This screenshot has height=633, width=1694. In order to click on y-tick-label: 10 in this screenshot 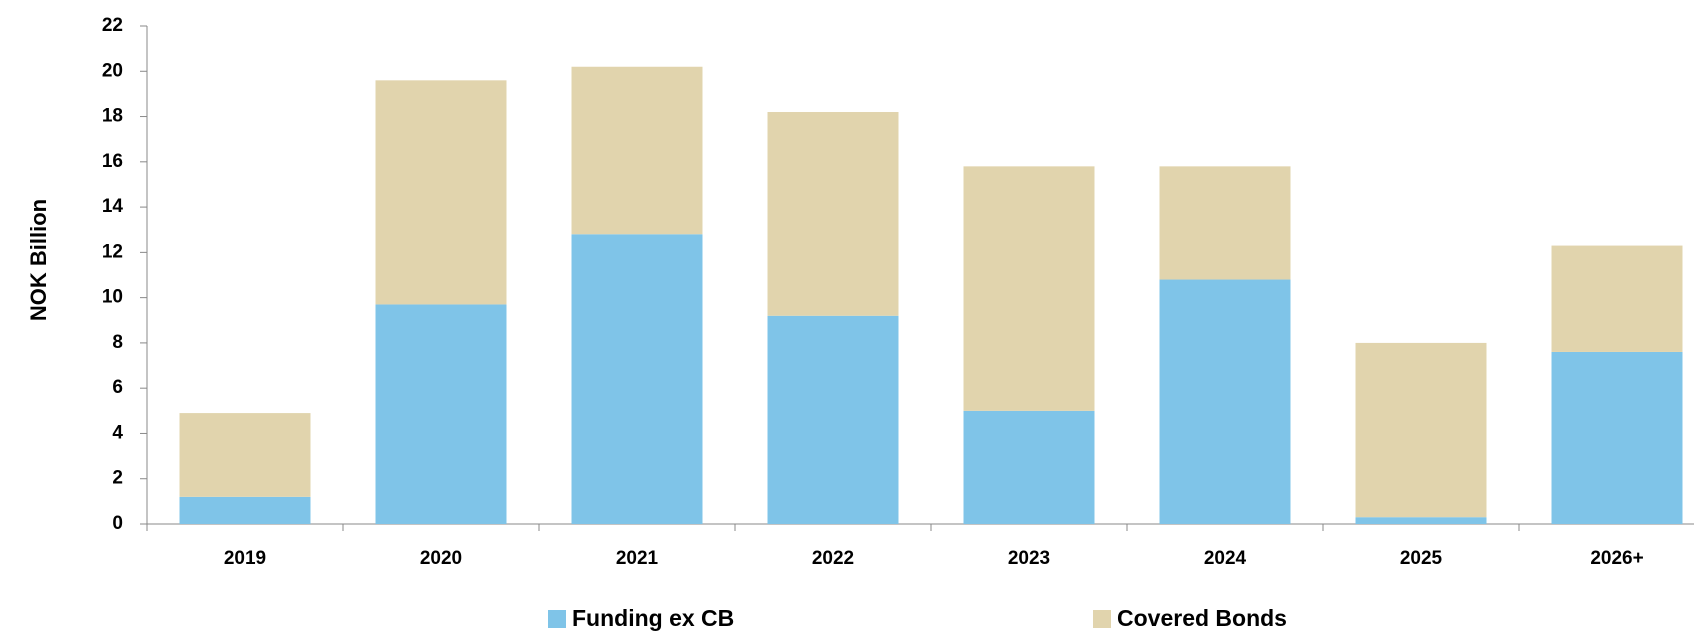, I will do `click(112, 297)`.